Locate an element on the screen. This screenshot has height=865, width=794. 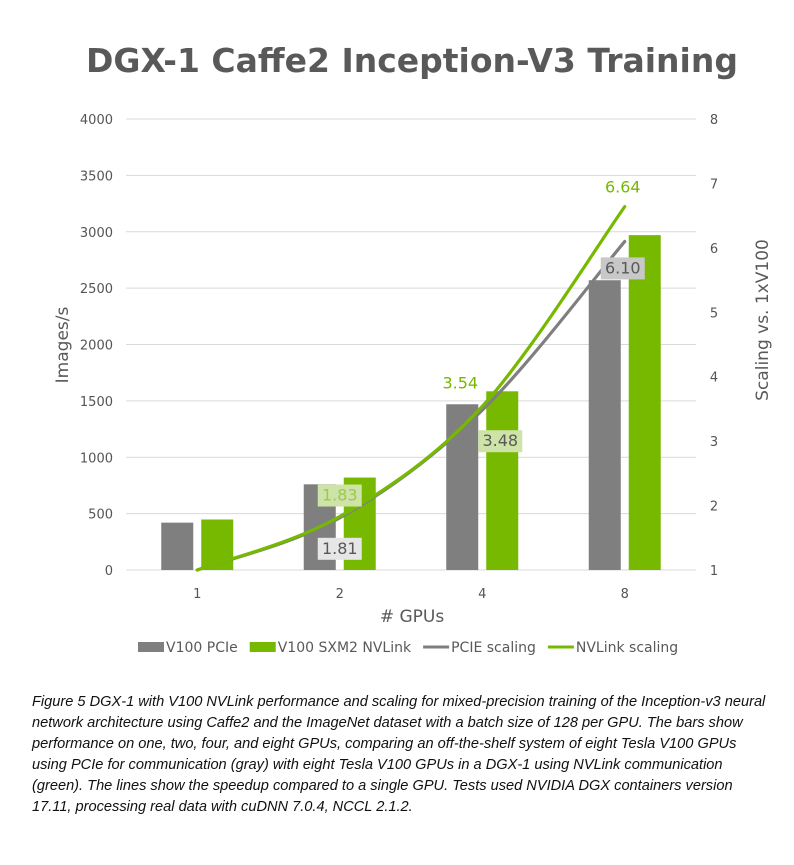
y-tick-label: 2000 is located at coordinates (96, 346).